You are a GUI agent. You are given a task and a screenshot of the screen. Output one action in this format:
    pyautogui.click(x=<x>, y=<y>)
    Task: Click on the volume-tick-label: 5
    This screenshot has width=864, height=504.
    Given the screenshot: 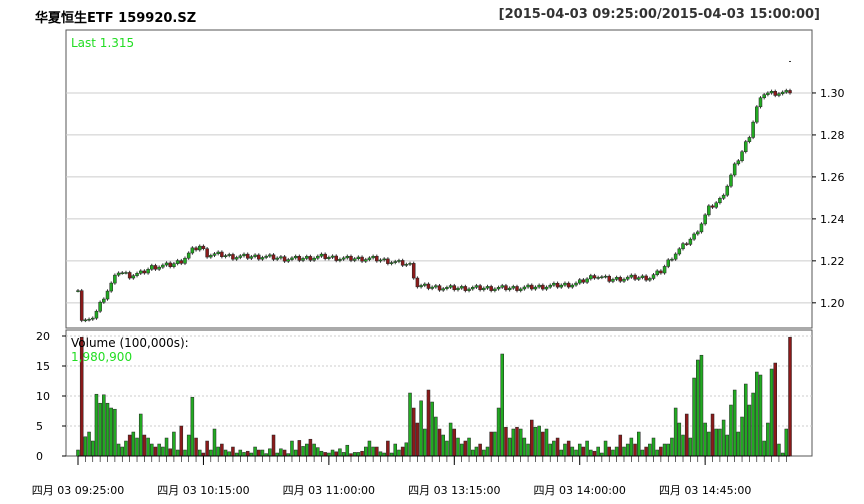 What is the action you would take?
    pyautogui.click(x=39, y=426)
    